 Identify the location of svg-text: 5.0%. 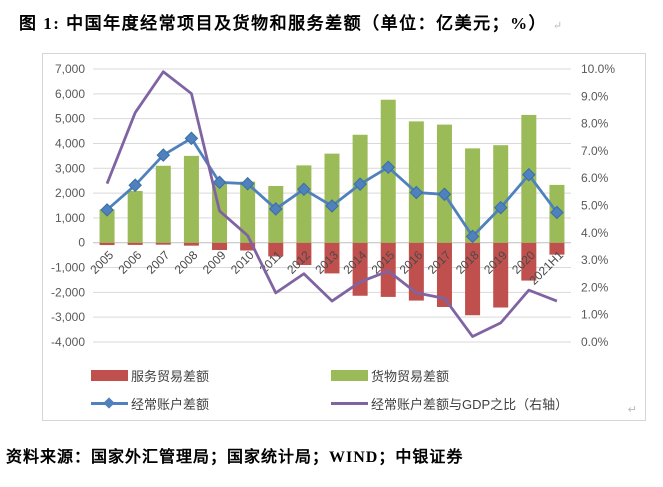
(595, 206).